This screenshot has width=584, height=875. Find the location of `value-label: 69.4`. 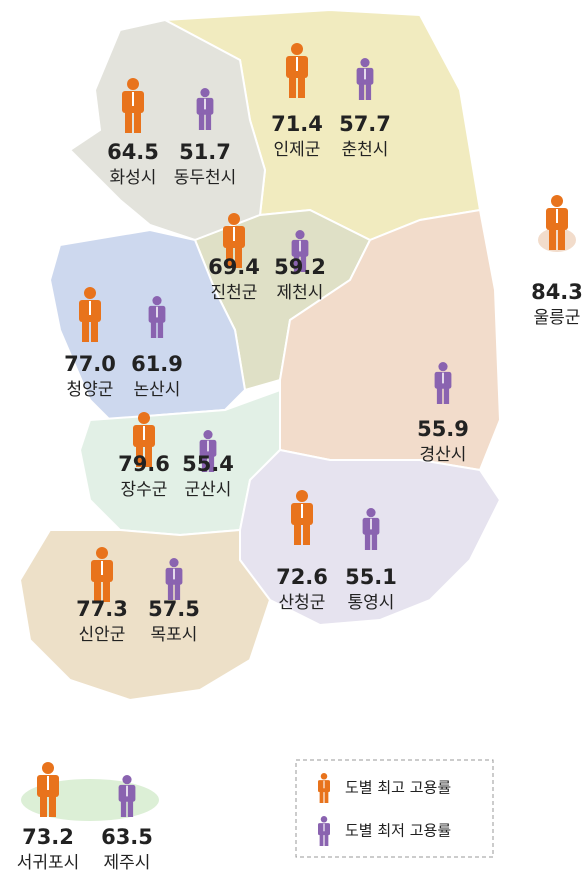

value-label: 69.4 is located at coordinates (234, 267).